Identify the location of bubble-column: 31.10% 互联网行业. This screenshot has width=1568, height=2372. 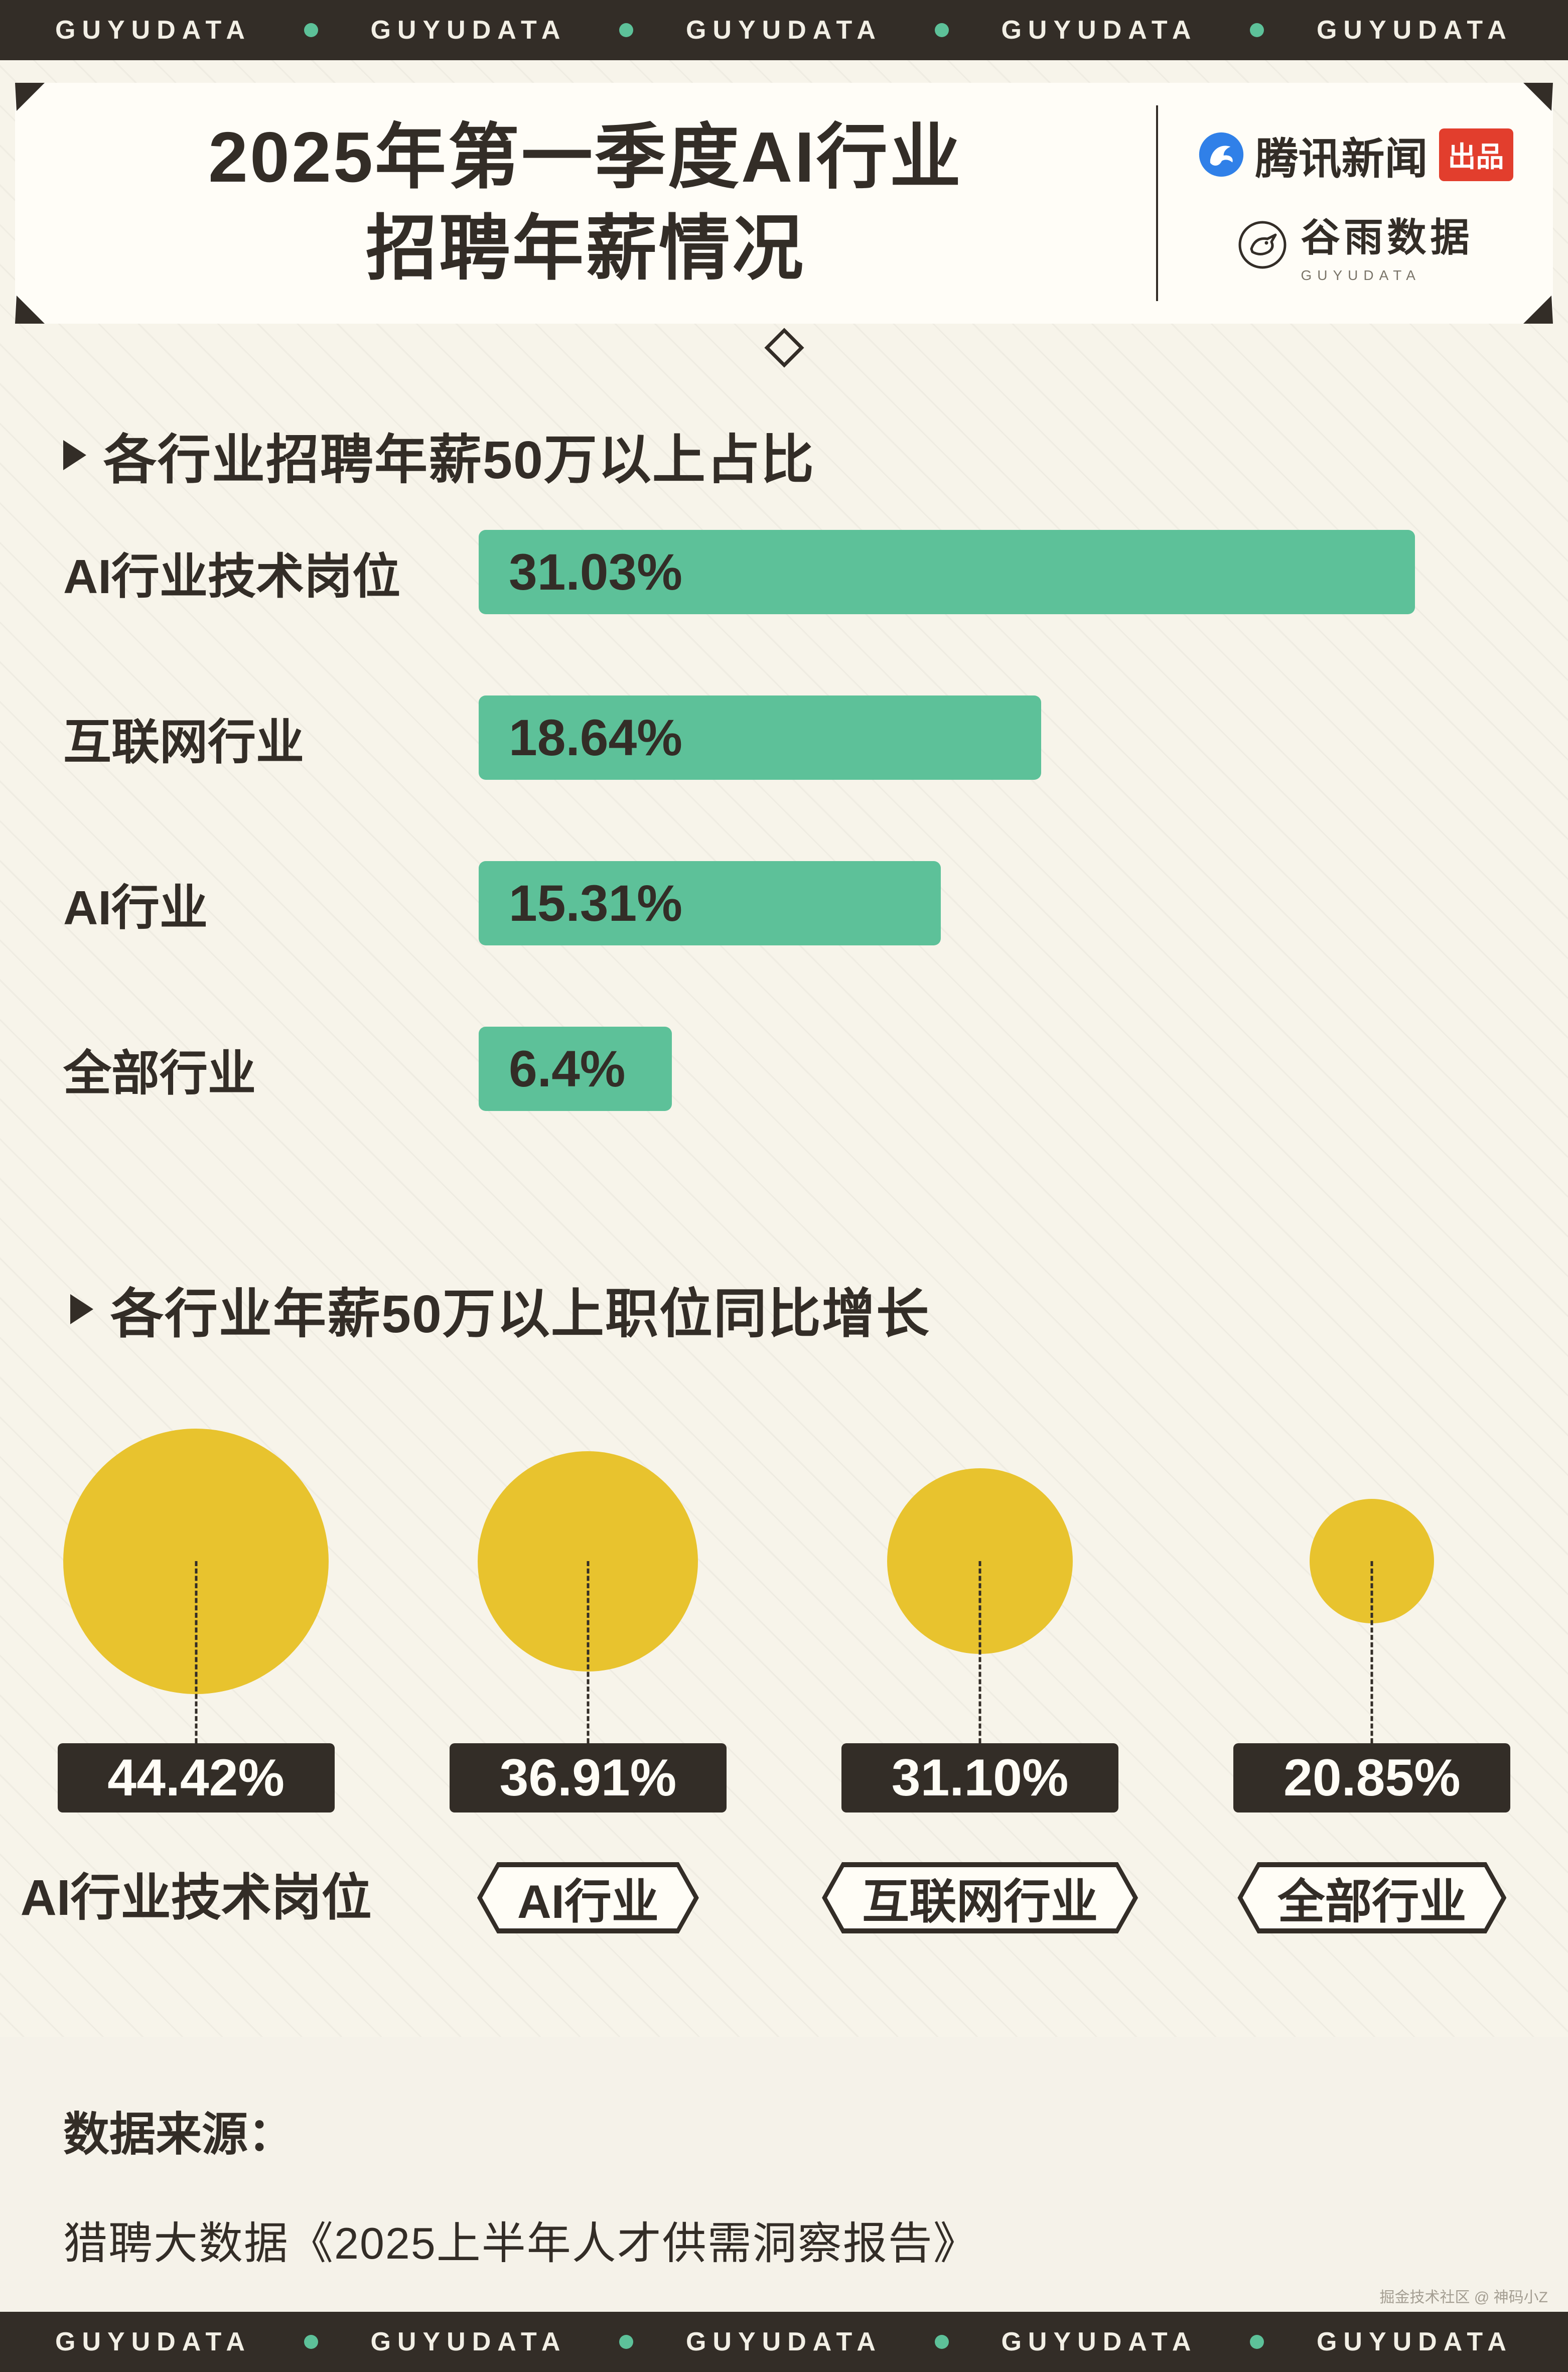
(980, 1679).